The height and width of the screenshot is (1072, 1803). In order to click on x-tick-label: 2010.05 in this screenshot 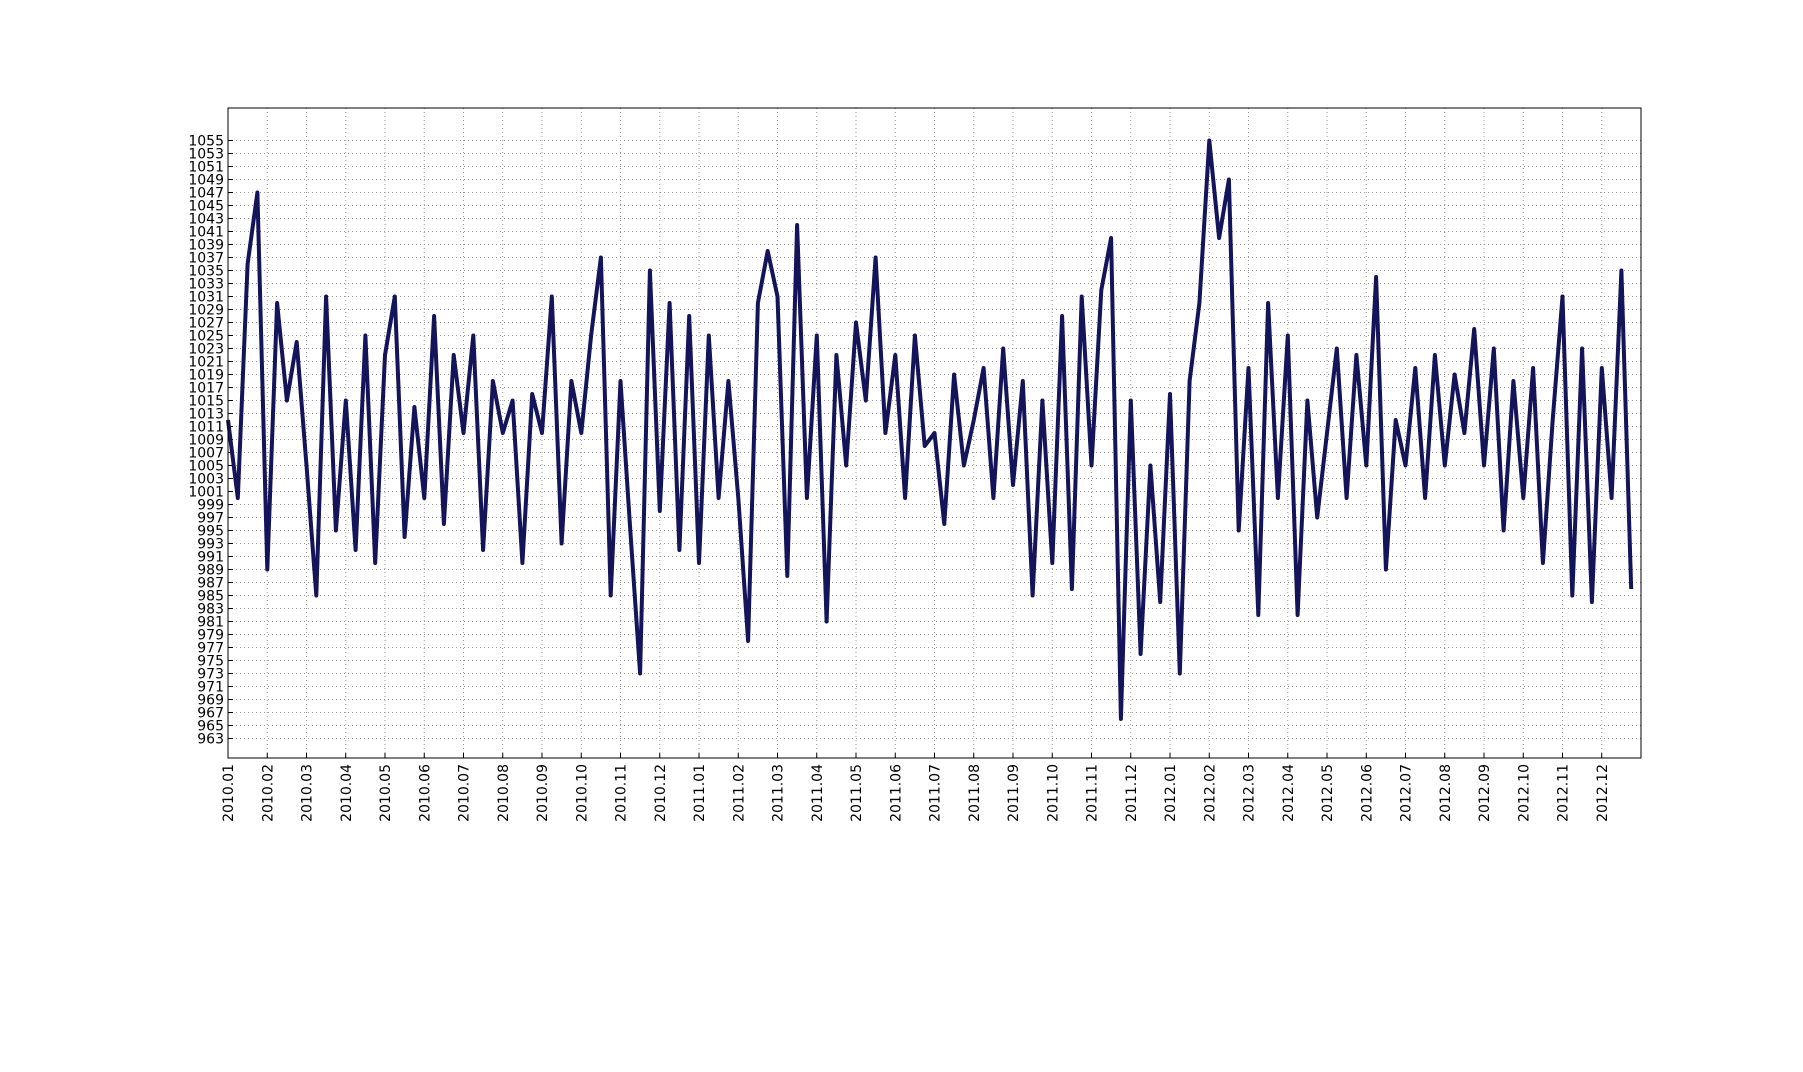, I will do `click(386, 793)`.